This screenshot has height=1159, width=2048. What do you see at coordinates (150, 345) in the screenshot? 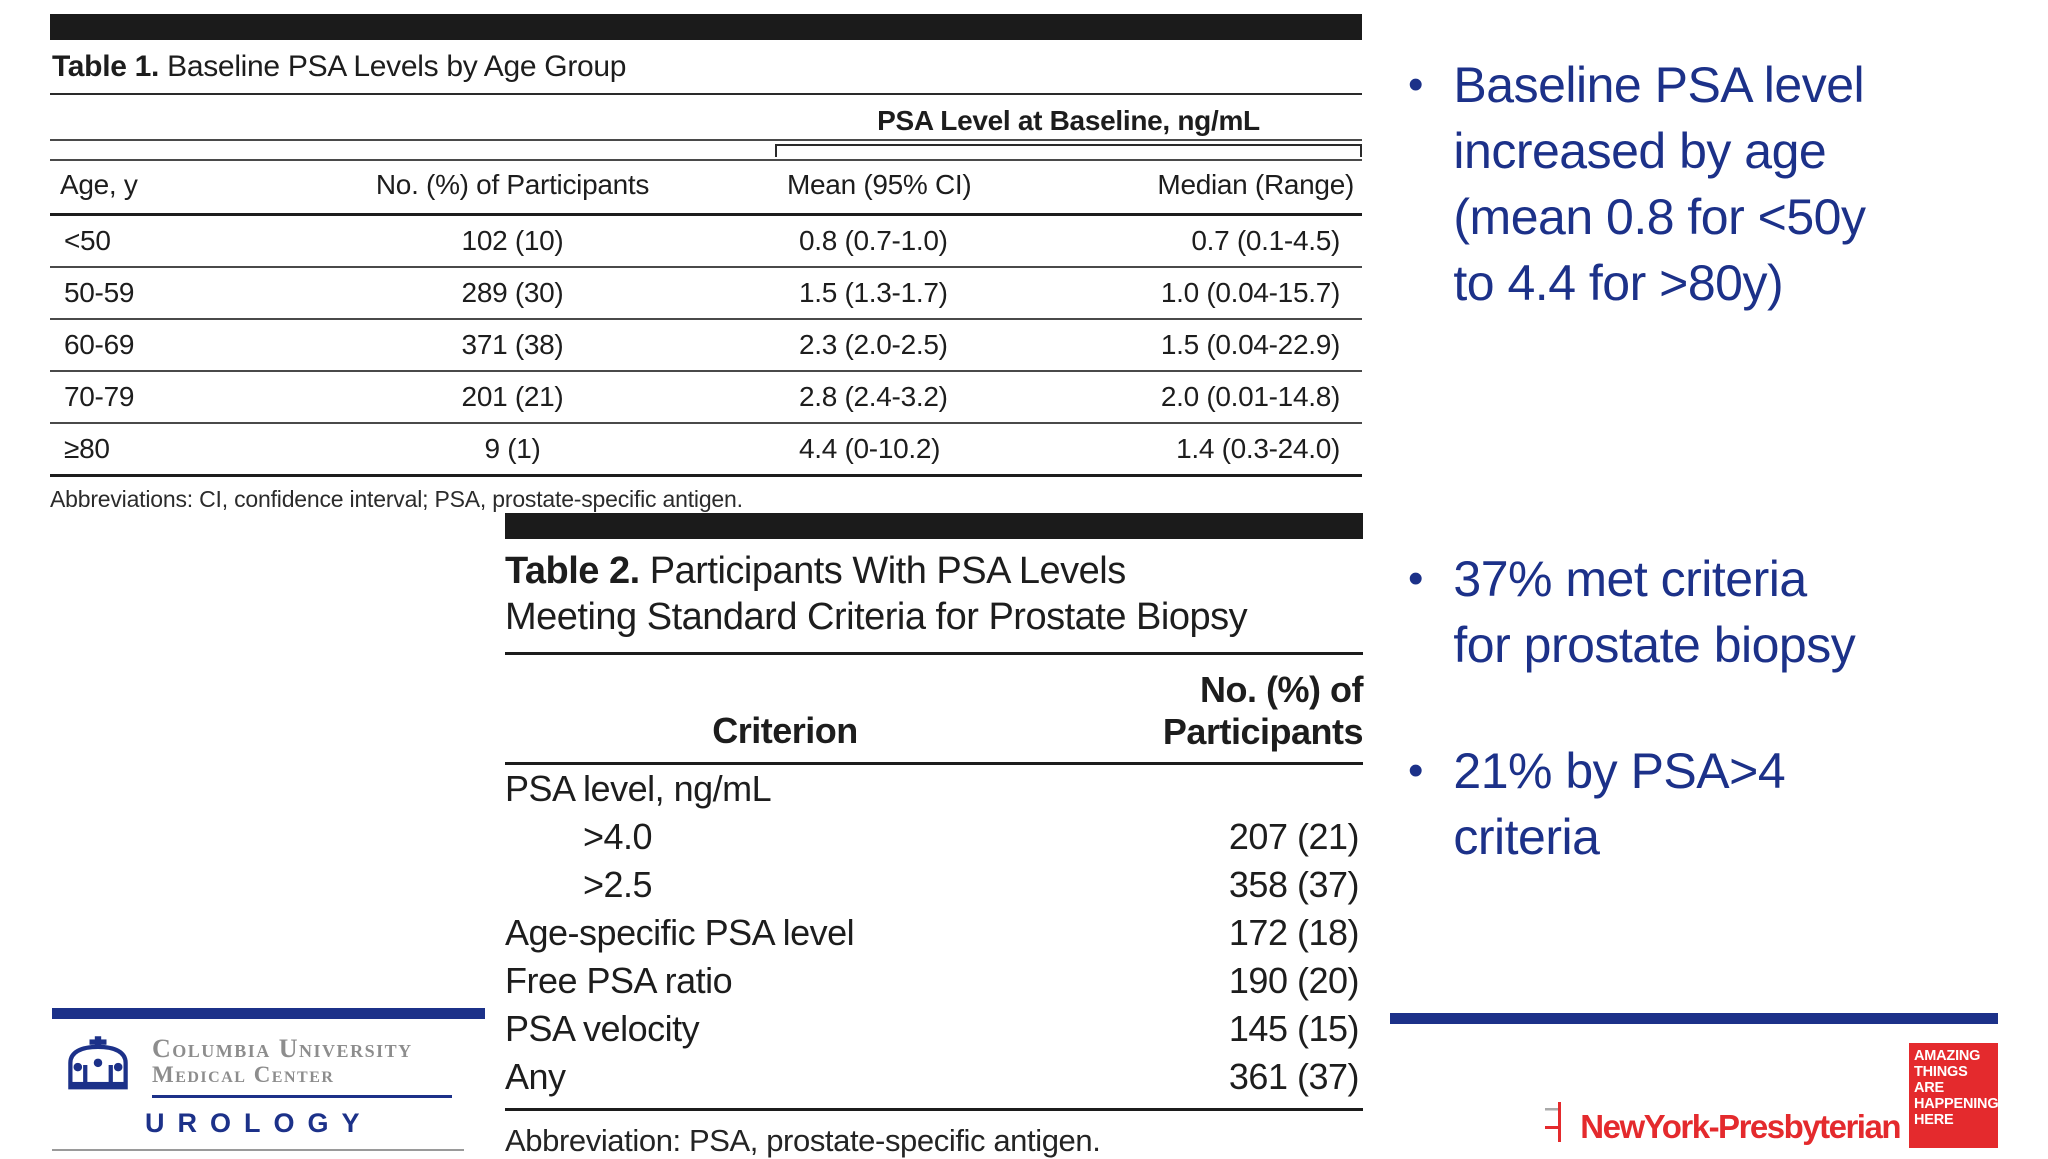
I see `table-cell: 60-69` at bounding box center [150, 345].